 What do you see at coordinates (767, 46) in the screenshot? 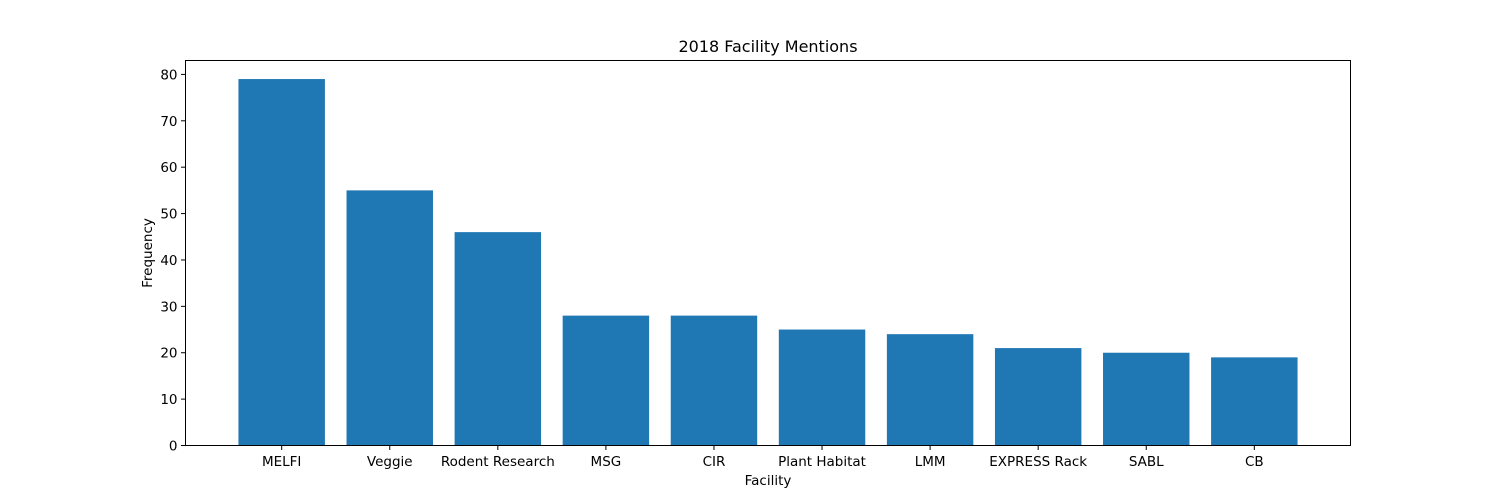
I see `chart-title: 2018 Facility Mentions` at bounding box center [767, 46].